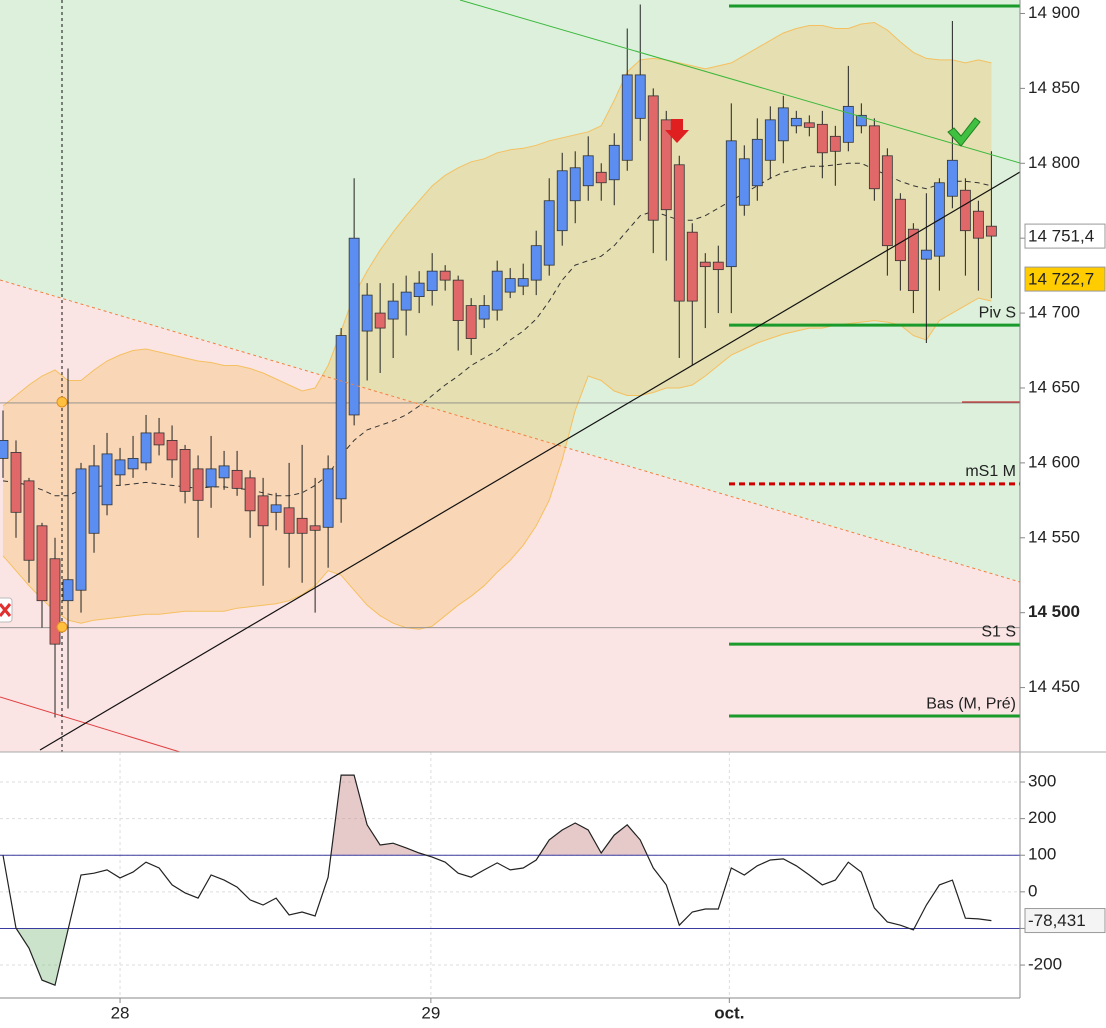 The image size is (1106, 1028). What do you see at coordinates (1054, 312) in the screenshot?
I see `y-tick-label: 14 700` at bounding box center [1054, 312].